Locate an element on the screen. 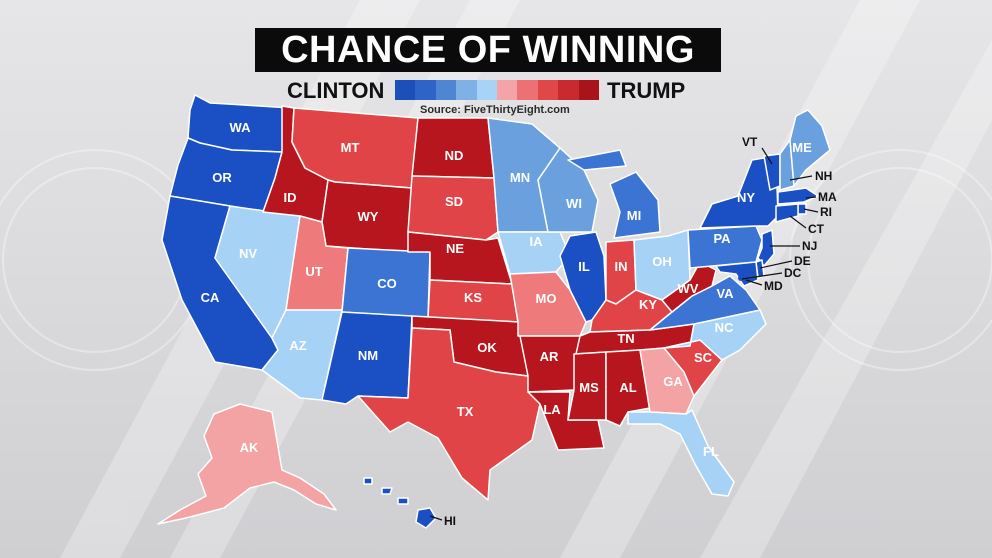  label-TN: TN is located at coordinates (625, 338).